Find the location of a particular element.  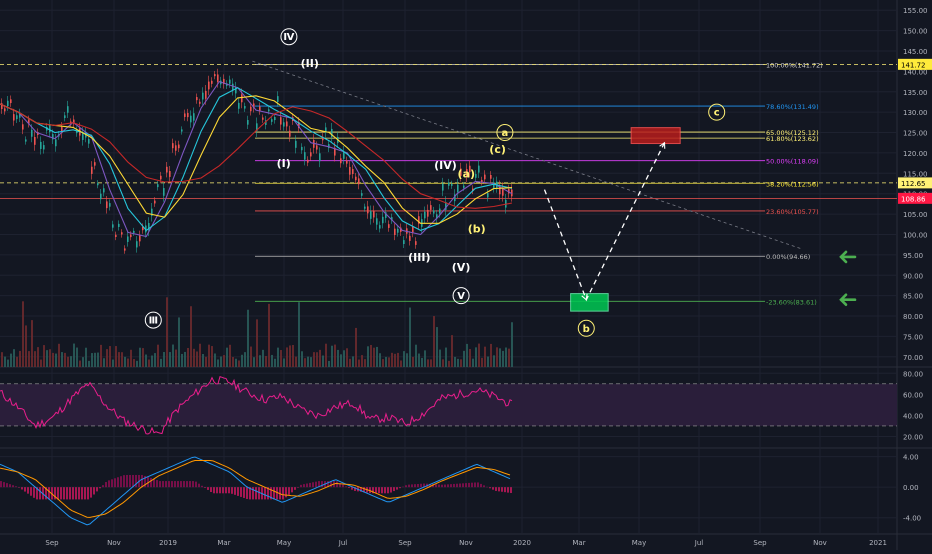

wave-label: (c) is located at coordinates (497, 149).